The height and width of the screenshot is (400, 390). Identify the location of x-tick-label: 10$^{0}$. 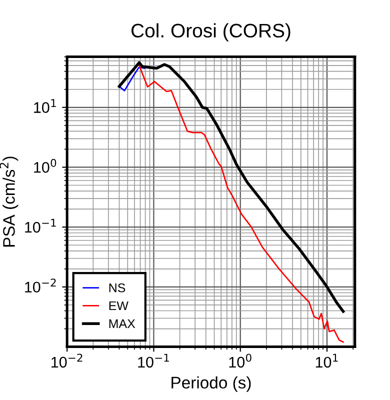
(240, 361).